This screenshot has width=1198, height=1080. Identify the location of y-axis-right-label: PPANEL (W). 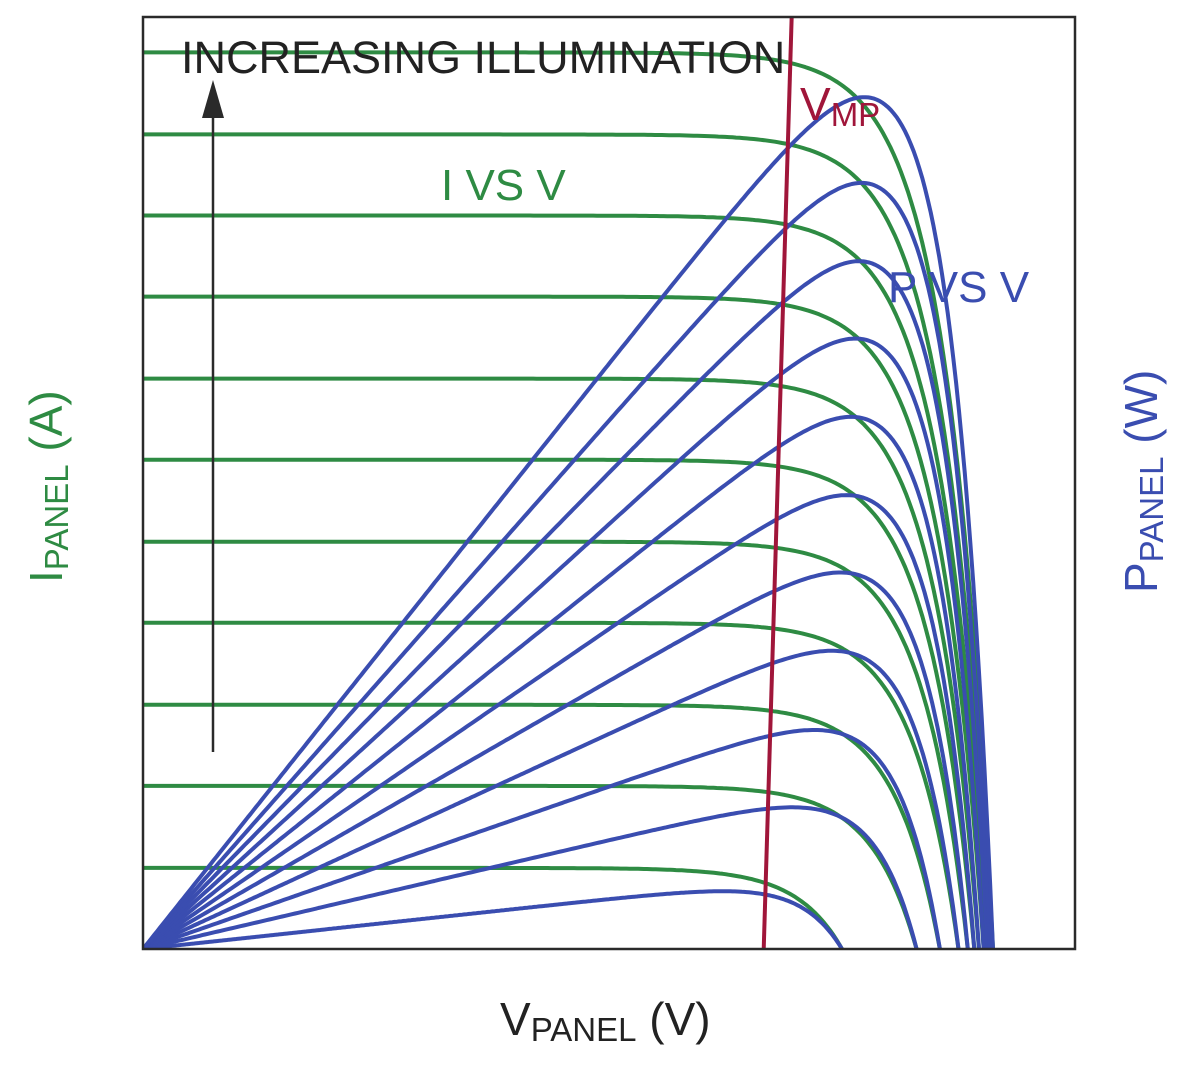
(1142, 481).